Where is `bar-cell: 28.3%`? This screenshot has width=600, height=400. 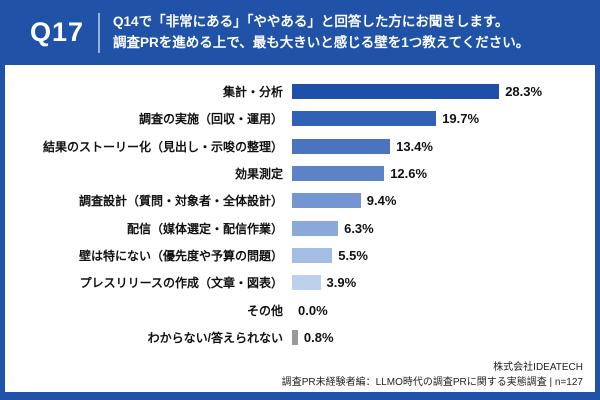 bar-cell: 28.3% is located at coordinates (439, 91).